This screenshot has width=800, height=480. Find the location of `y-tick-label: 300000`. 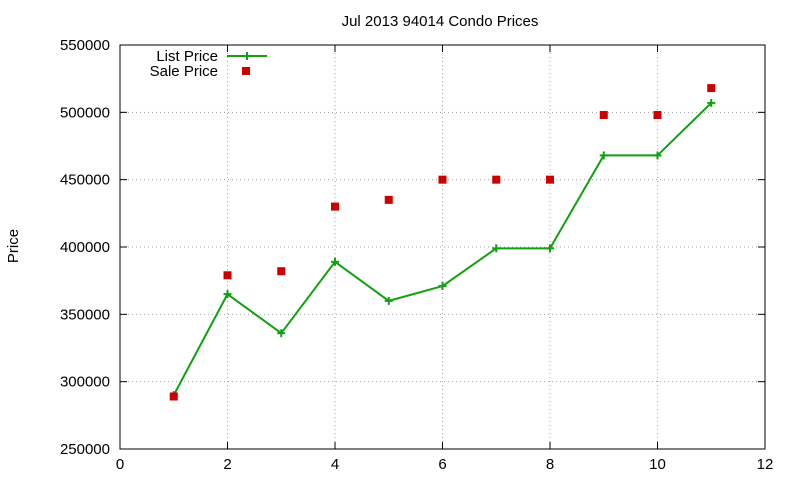

y-tick-label: 300000 is located at coordinates (85, 382).